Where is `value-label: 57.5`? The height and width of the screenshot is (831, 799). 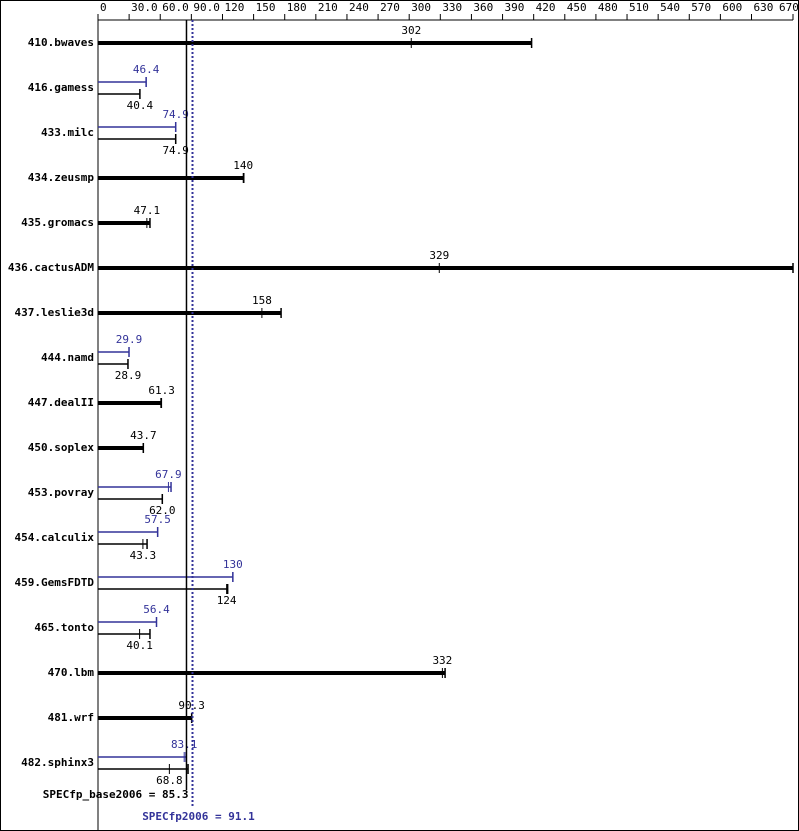 value-label: 57.5 is located at coordinates (157, 519).